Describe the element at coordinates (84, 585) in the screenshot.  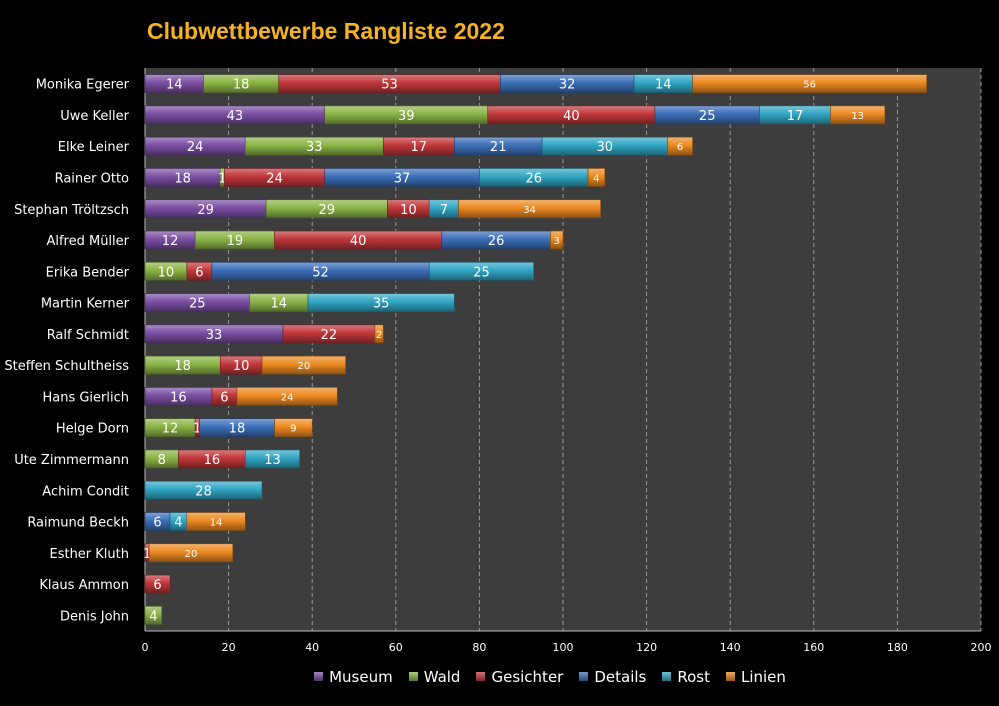
I see `category-label: Klaus Ammon` at that location.